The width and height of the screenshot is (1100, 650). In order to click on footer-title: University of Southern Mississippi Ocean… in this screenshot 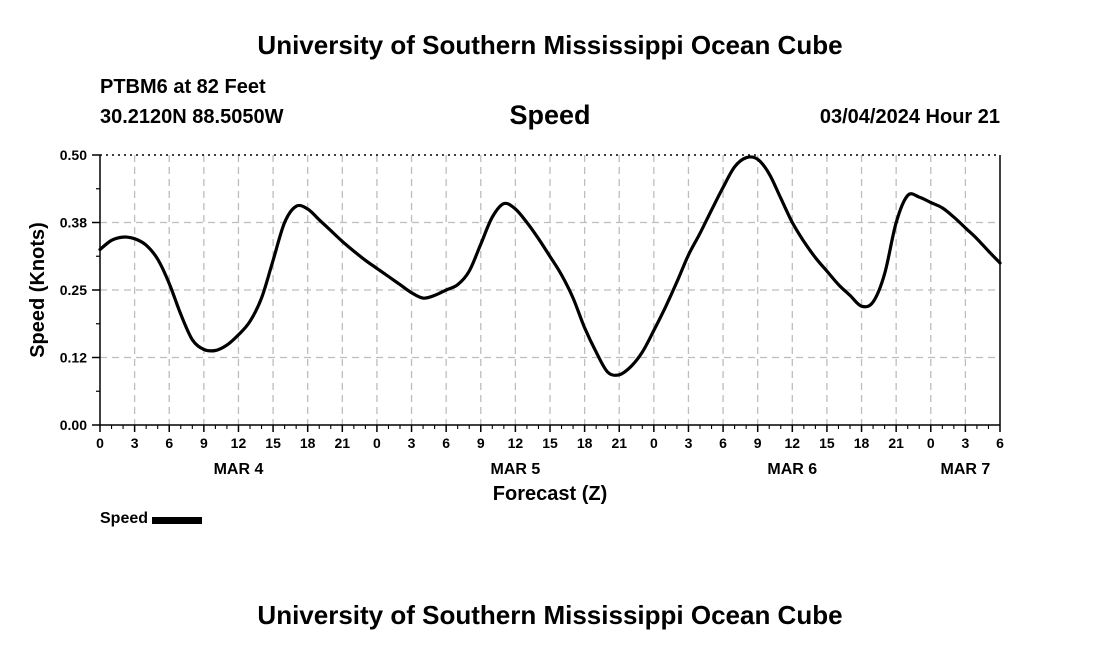, I will do `click(550, 615)`.